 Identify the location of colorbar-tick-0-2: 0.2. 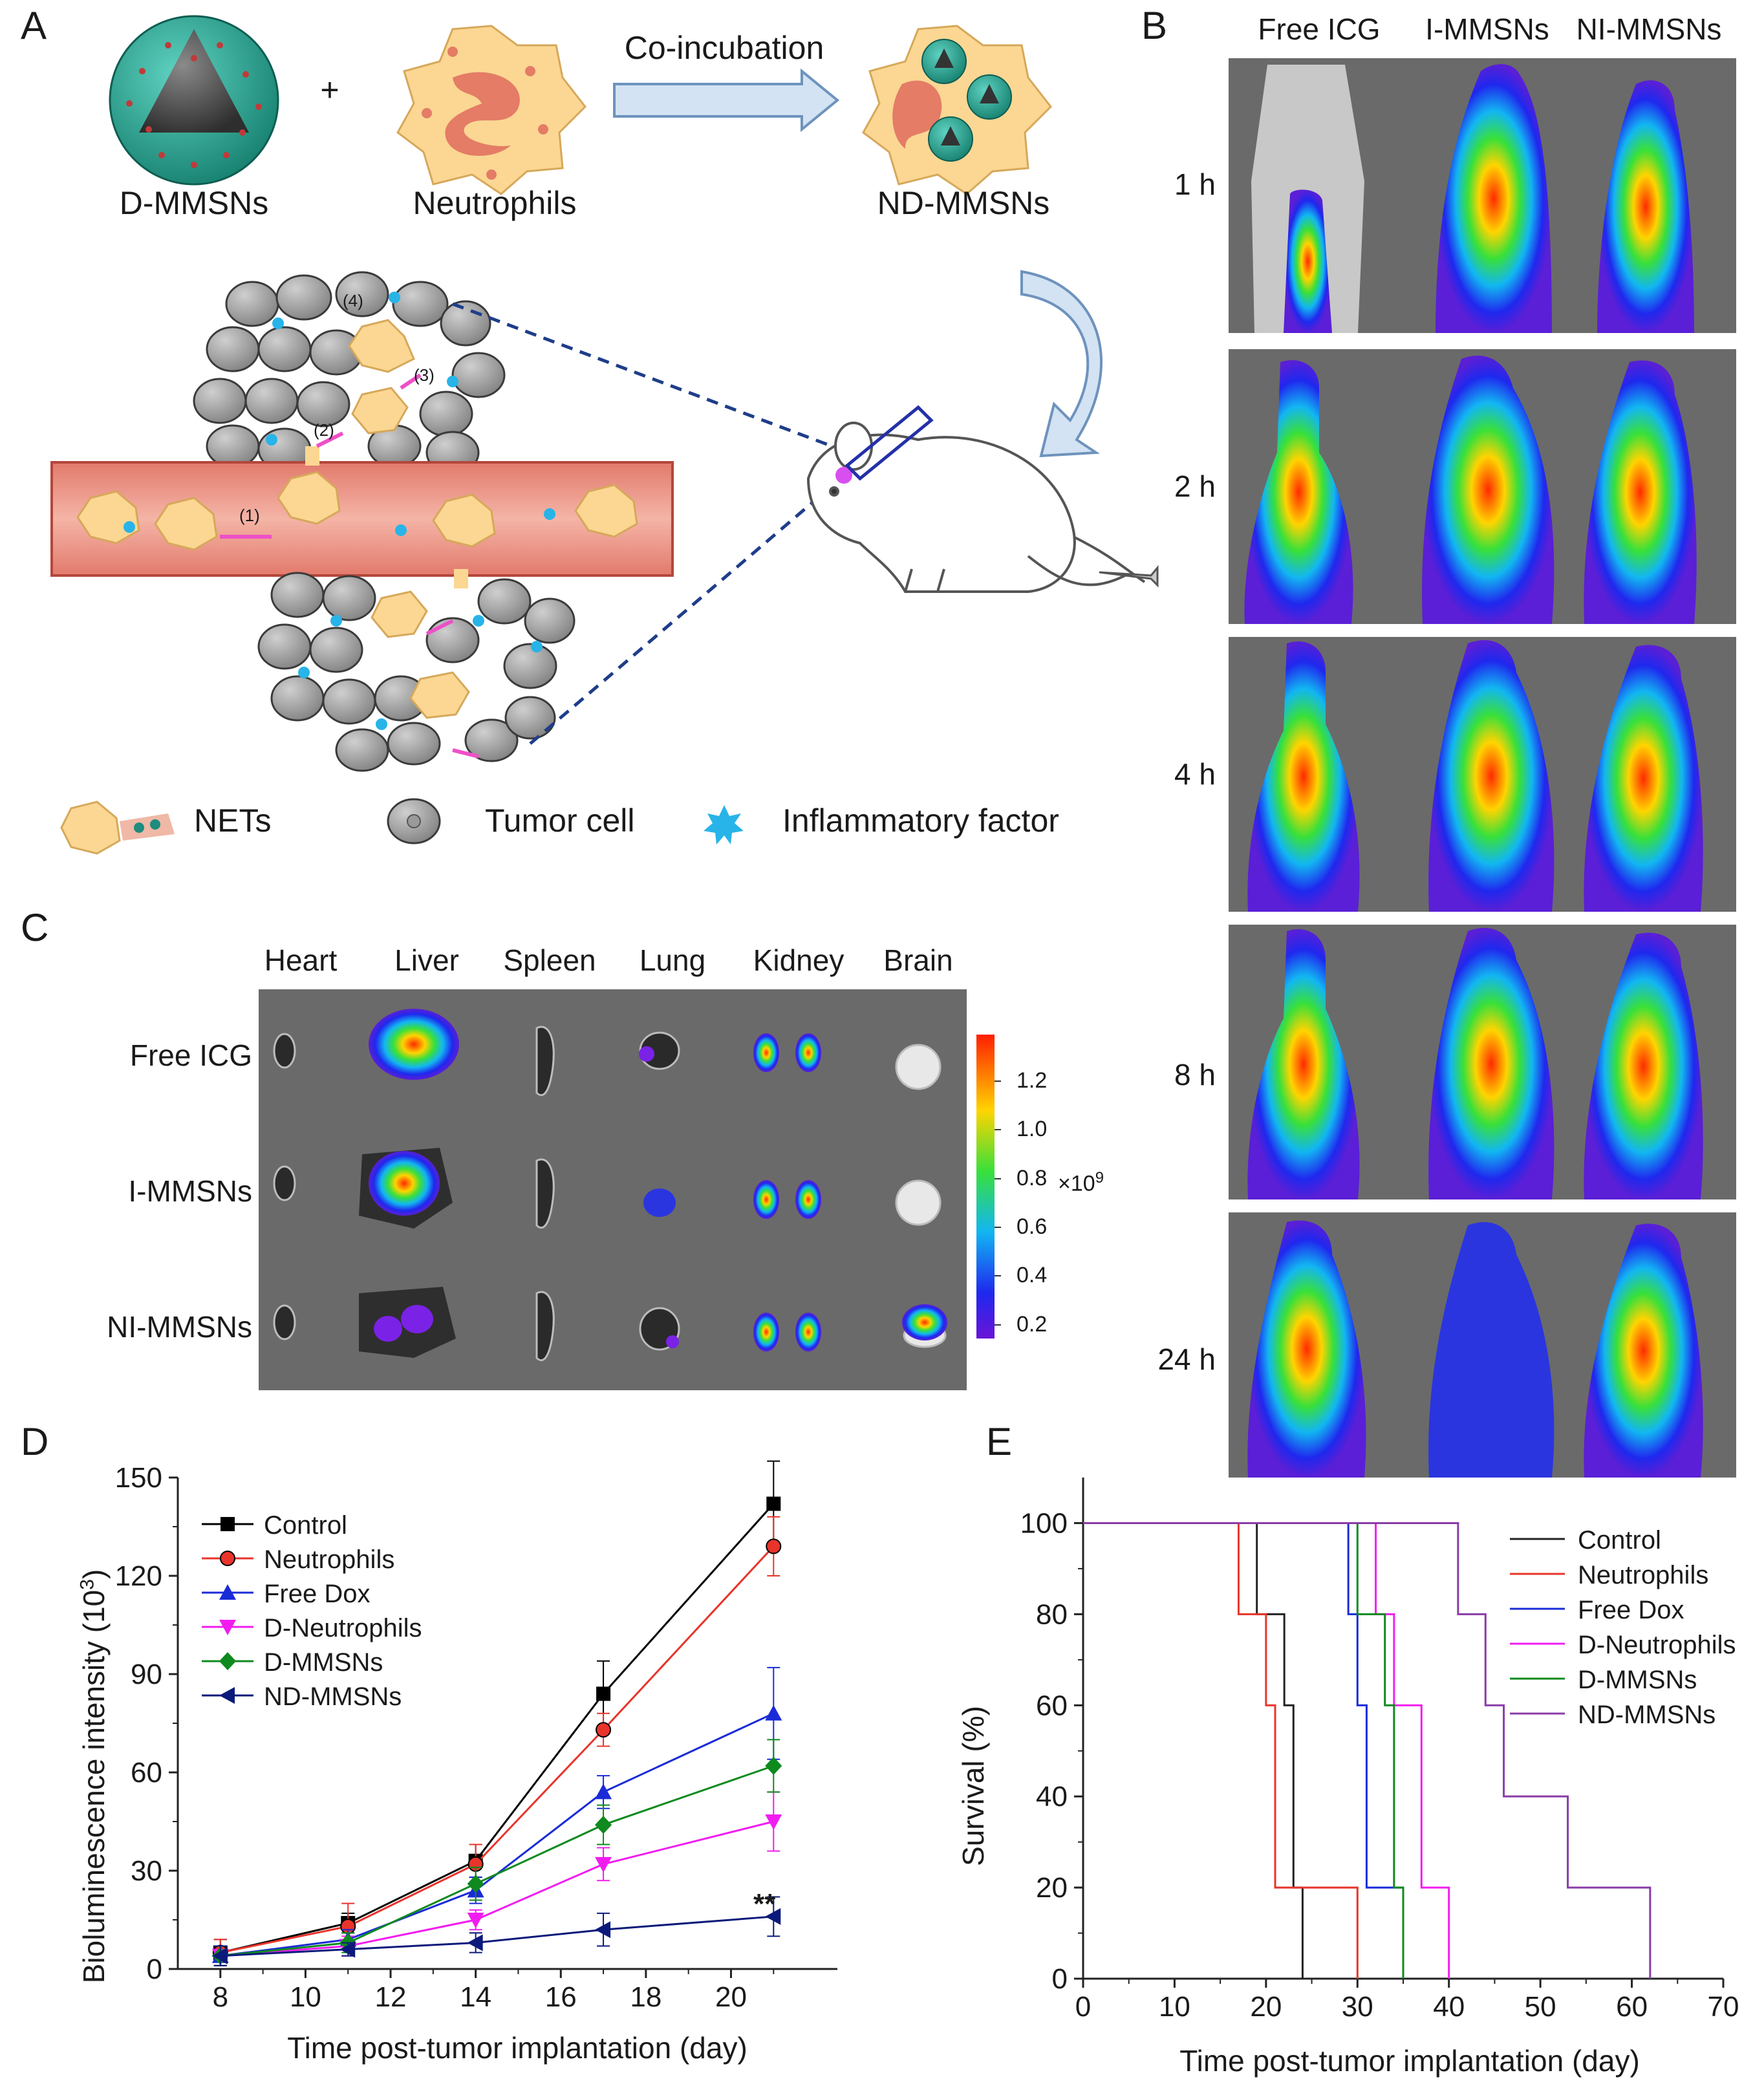
(1032, 1325).